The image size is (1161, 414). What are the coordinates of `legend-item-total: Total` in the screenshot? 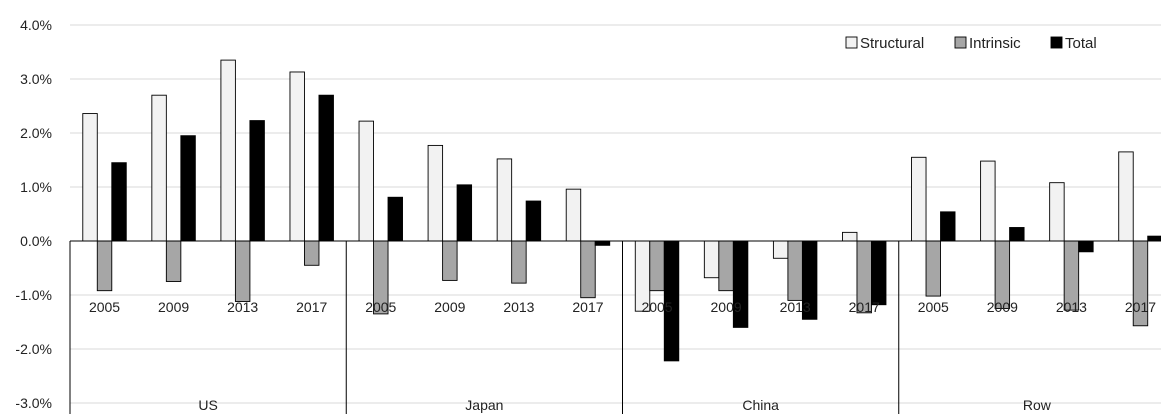 It's located at (1073, 43).